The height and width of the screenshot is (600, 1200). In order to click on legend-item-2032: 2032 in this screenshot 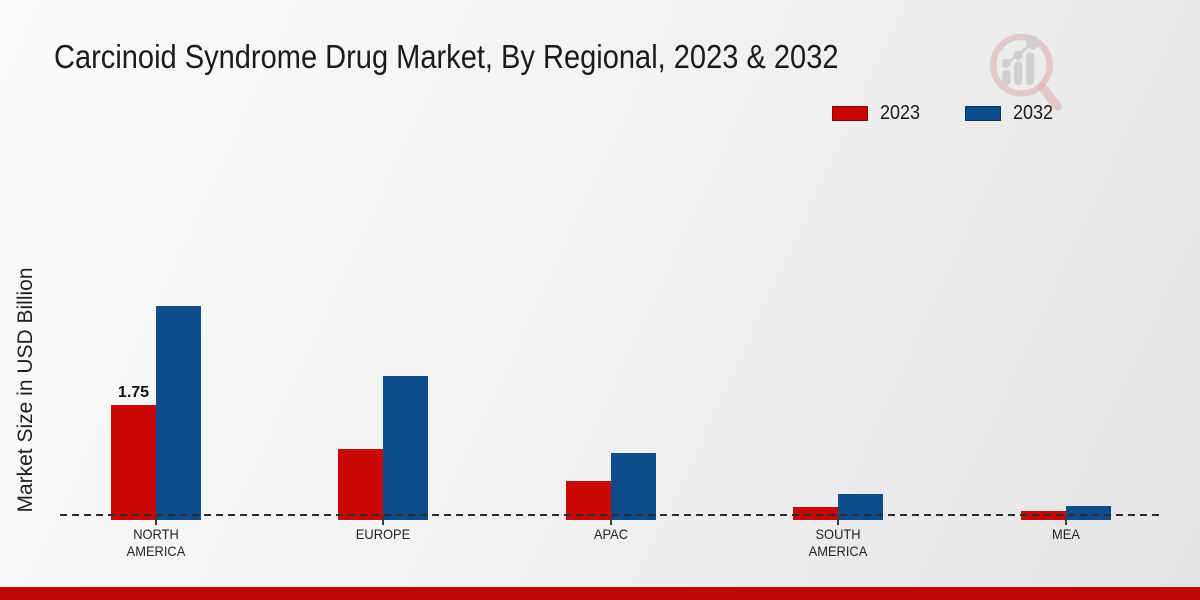, I will do `click(1011, 113)`.